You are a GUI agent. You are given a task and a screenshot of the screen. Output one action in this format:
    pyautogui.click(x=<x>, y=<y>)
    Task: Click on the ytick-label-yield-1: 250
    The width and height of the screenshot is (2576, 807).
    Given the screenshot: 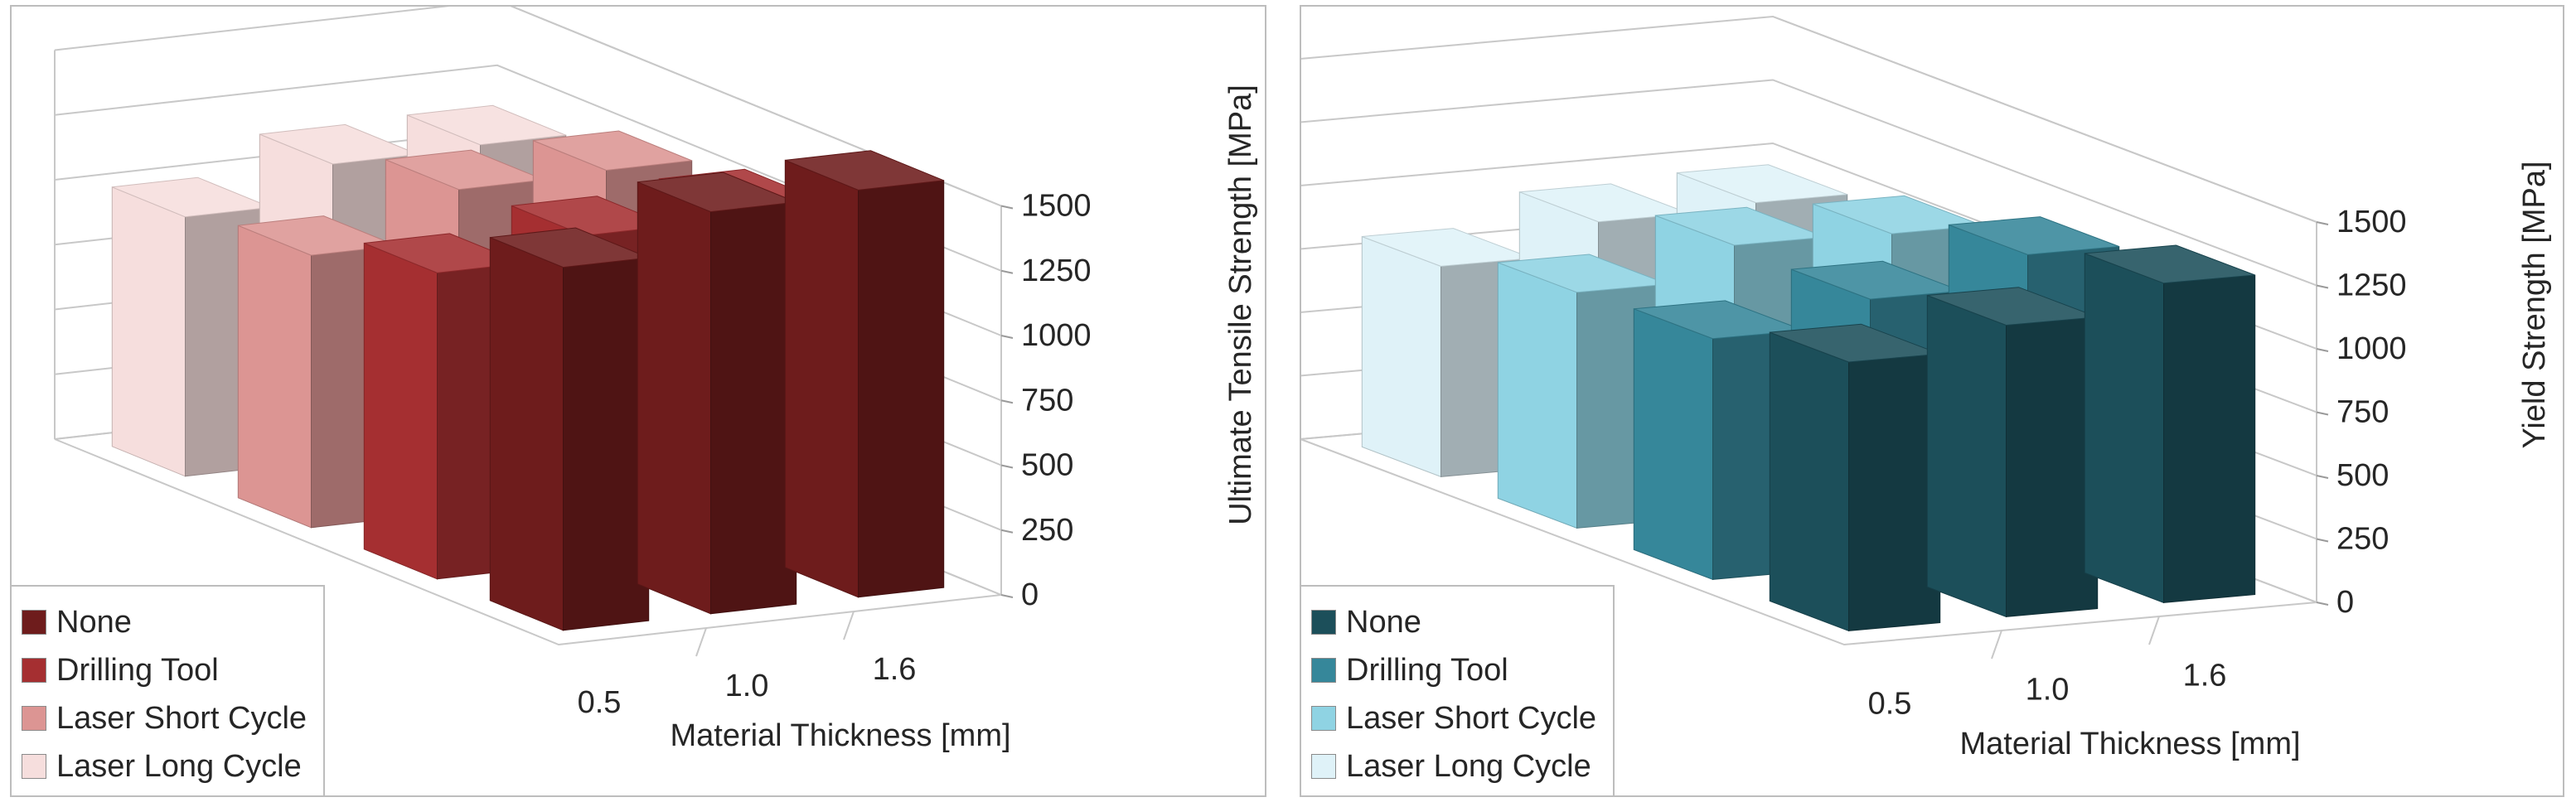 What is the action you would take?
    pyautogui.click(x=2362, y=539)
    